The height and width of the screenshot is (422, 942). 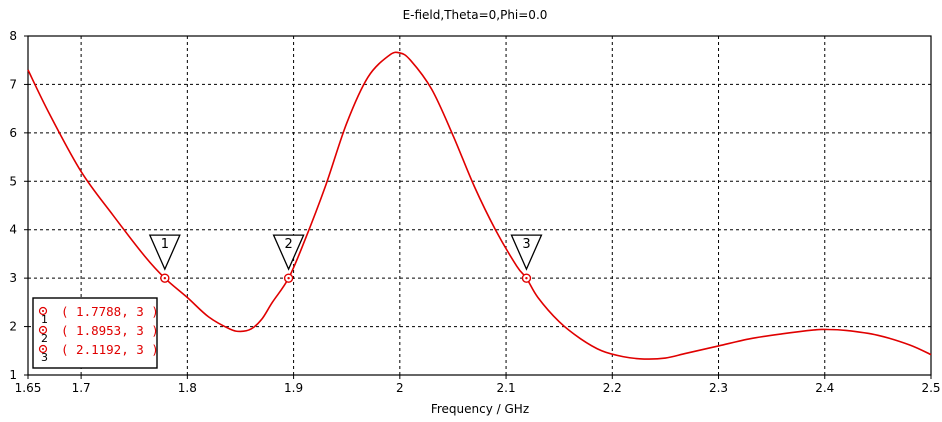 What do you see at coordinates (187, 388) in the screenshot?
I see `x-tick-label: 1.8` at bounding box center [187, 388].